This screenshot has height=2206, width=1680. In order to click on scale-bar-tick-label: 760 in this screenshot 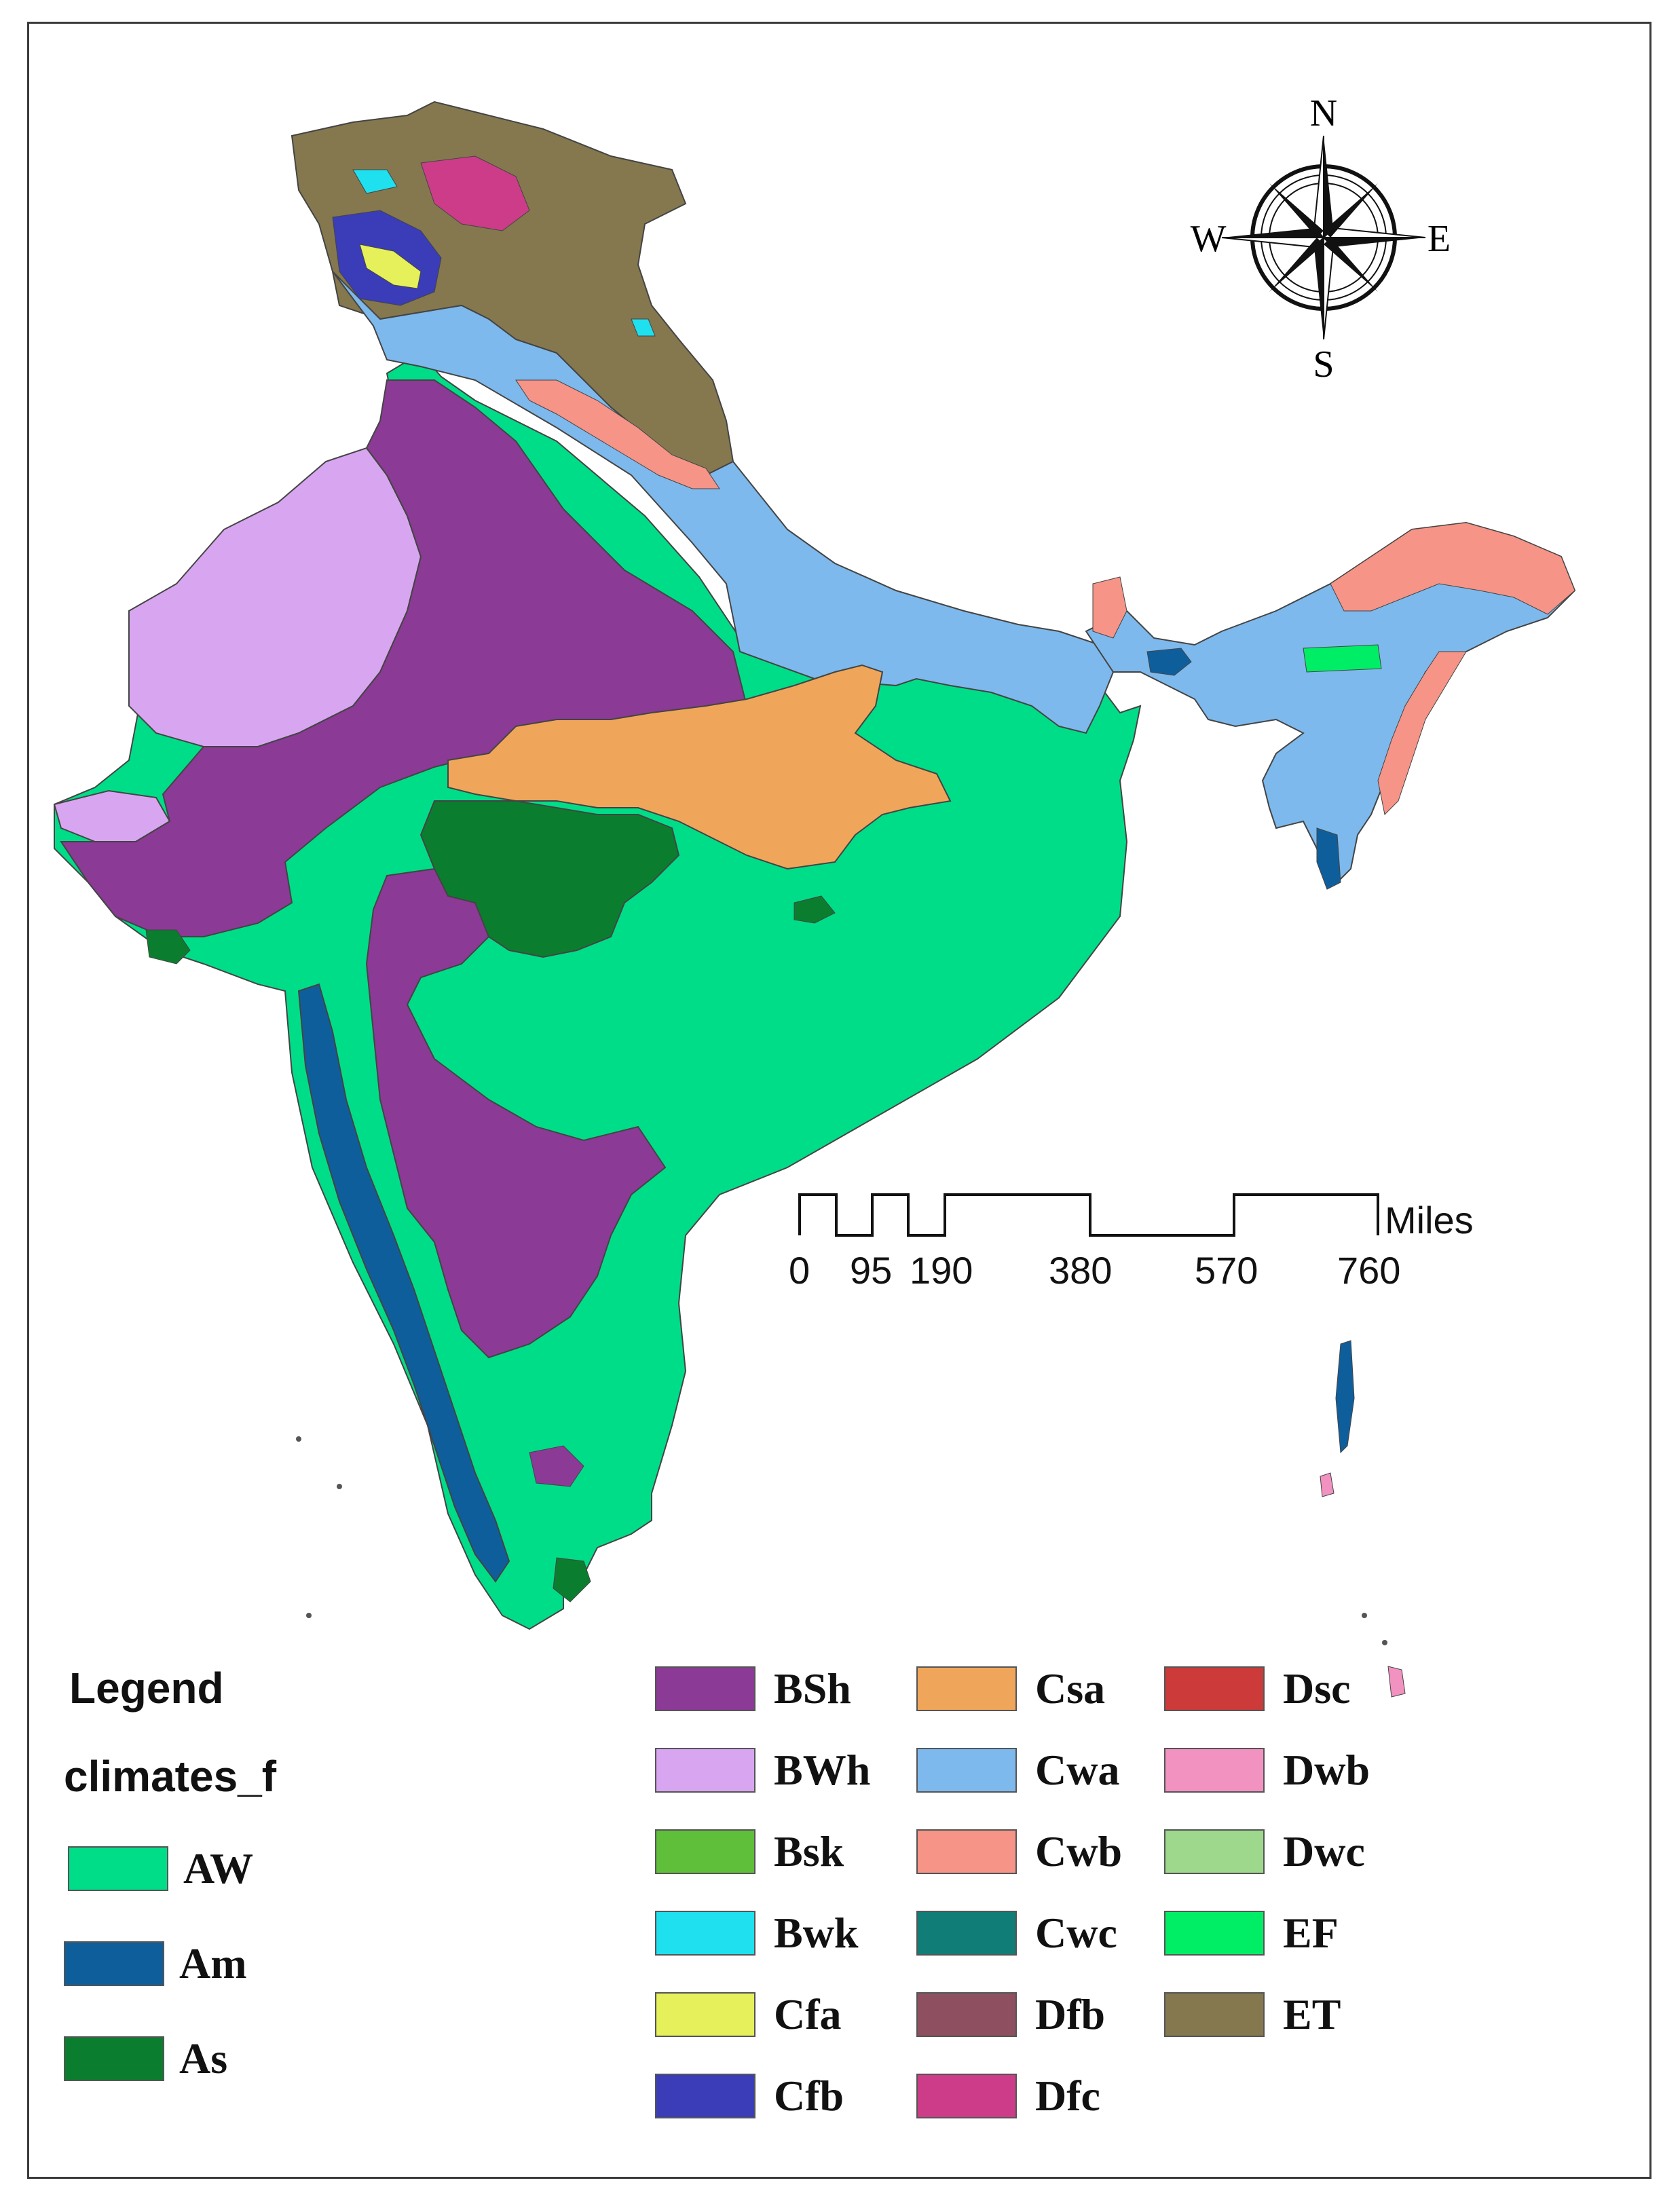, I will do `click(1369, 1271)`.